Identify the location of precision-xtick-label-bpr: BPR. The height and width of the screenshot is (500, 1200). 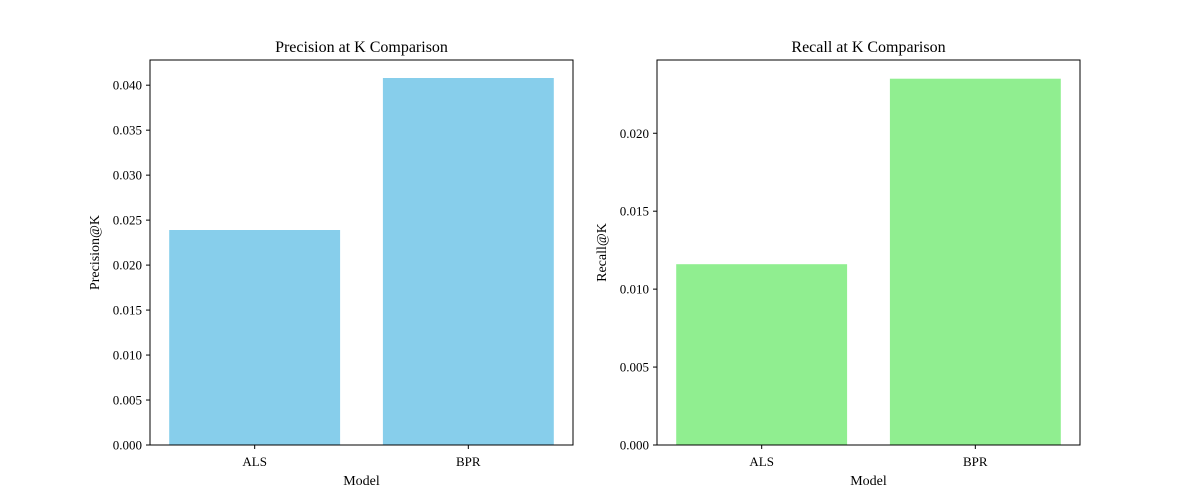
(468, 461).